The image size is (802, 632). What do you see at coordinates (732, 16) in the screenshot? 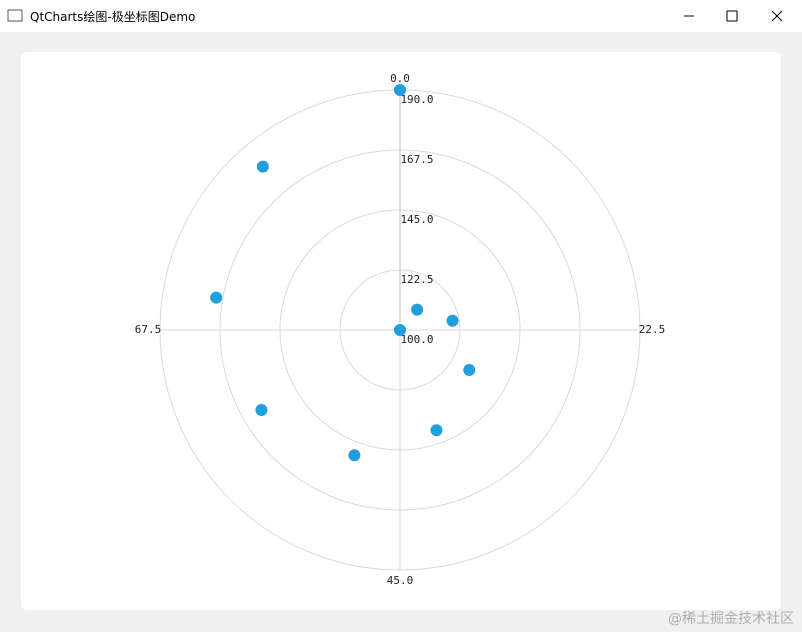
I see `maximize-button` at bounding box center [732, 16].